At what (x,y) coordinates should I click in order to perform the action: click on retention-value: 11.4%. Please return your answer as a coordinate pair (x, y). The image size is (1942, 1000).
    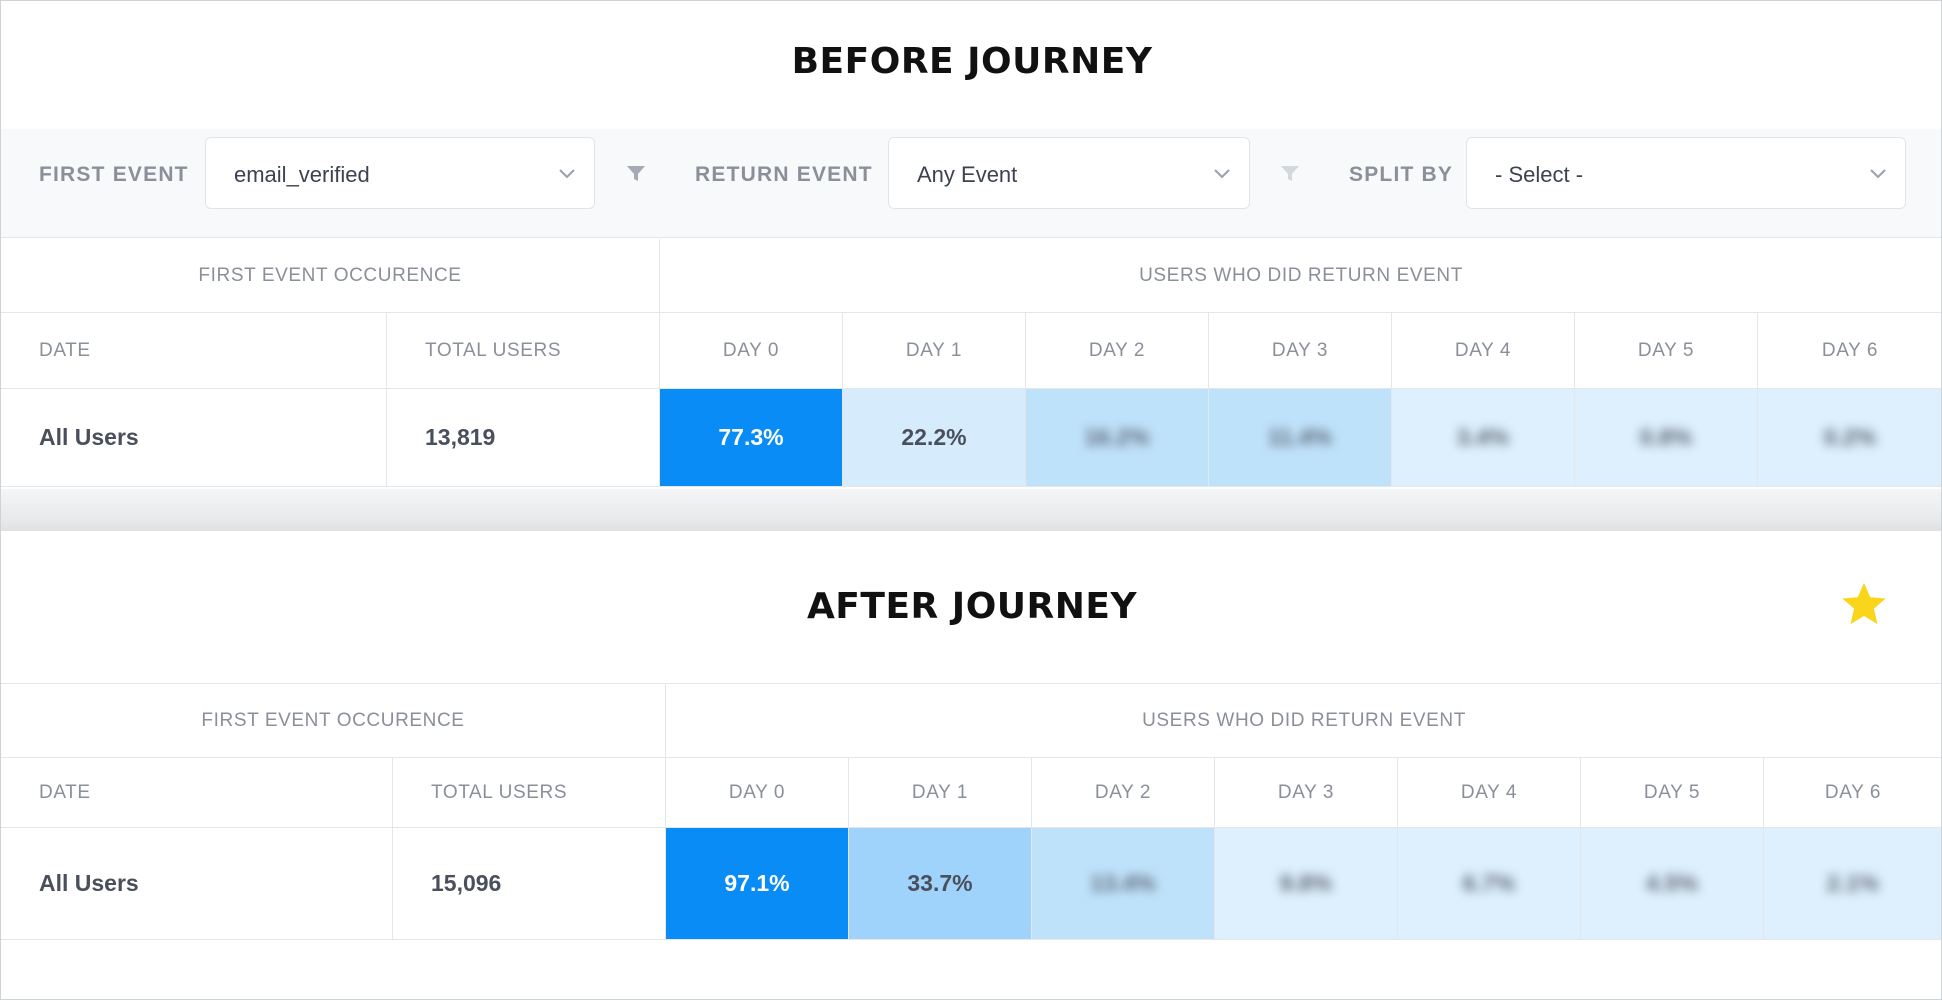
    Looking at the image, I should click on (1300, 437).